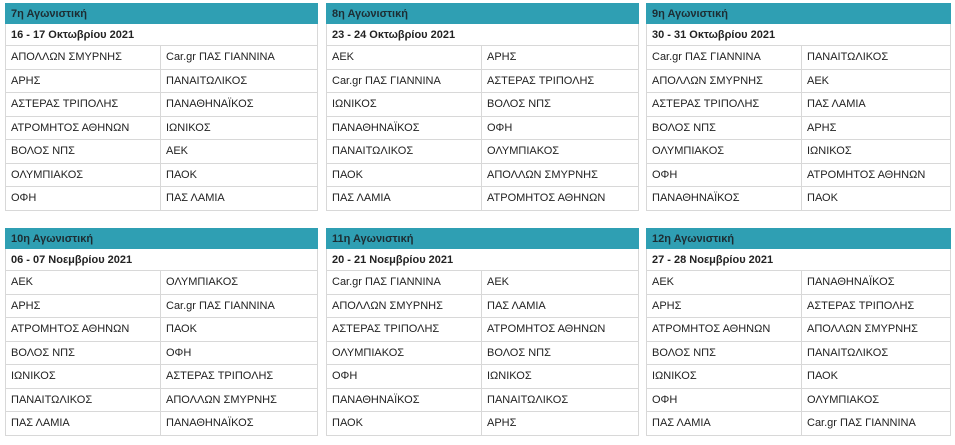 The width and height of the screenshot is (955, 445). I want to click on round-title: 9η Αγωνιστική, so click(798, 13).